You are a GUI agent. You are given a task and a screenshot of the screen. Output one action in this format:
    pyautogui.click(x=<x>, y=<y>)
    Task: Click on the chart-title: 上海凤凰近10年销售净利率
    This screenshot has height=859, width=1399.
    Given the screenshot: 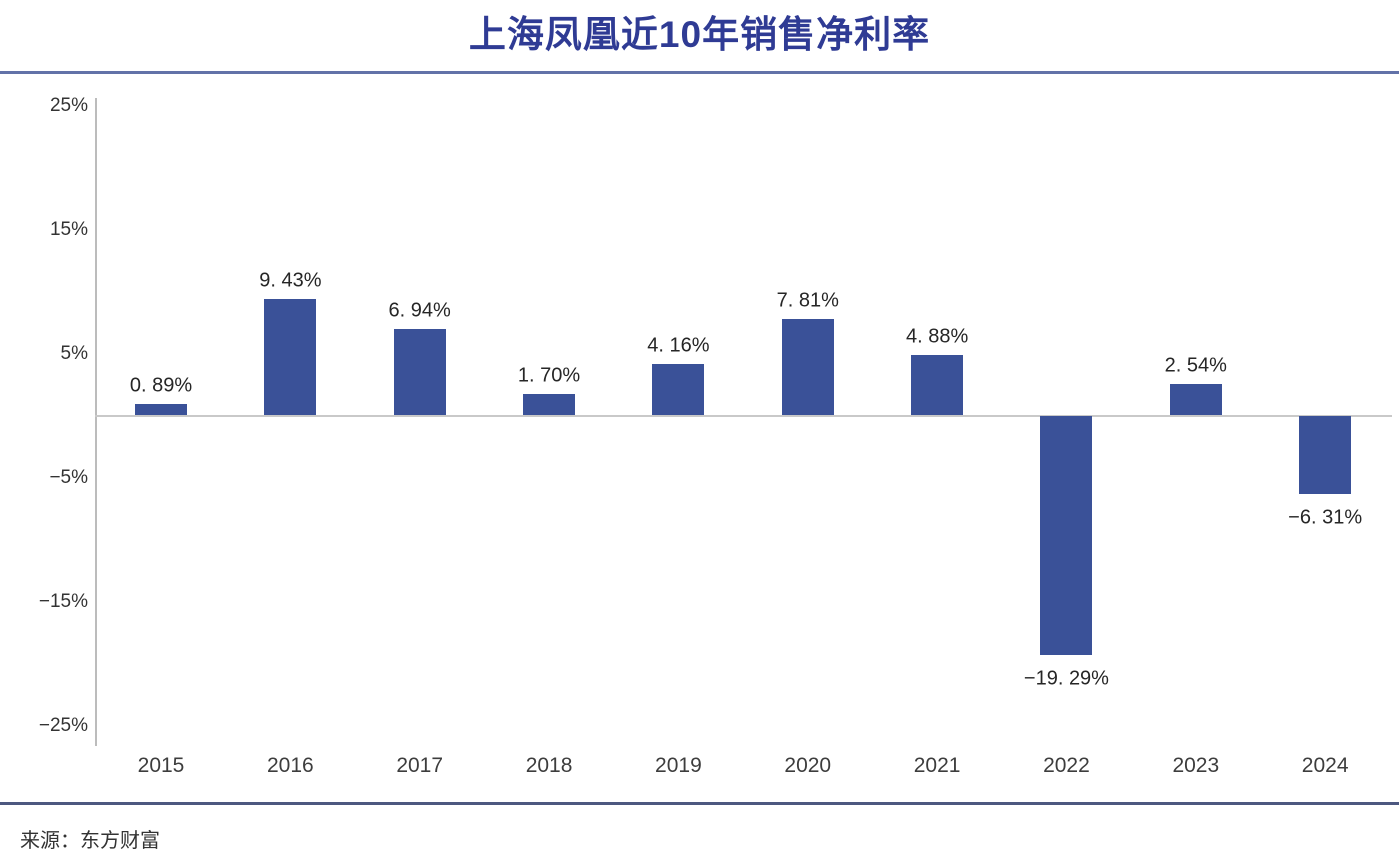 What is the action you would take?
    pyautogui.click(x=699, y=34)
    